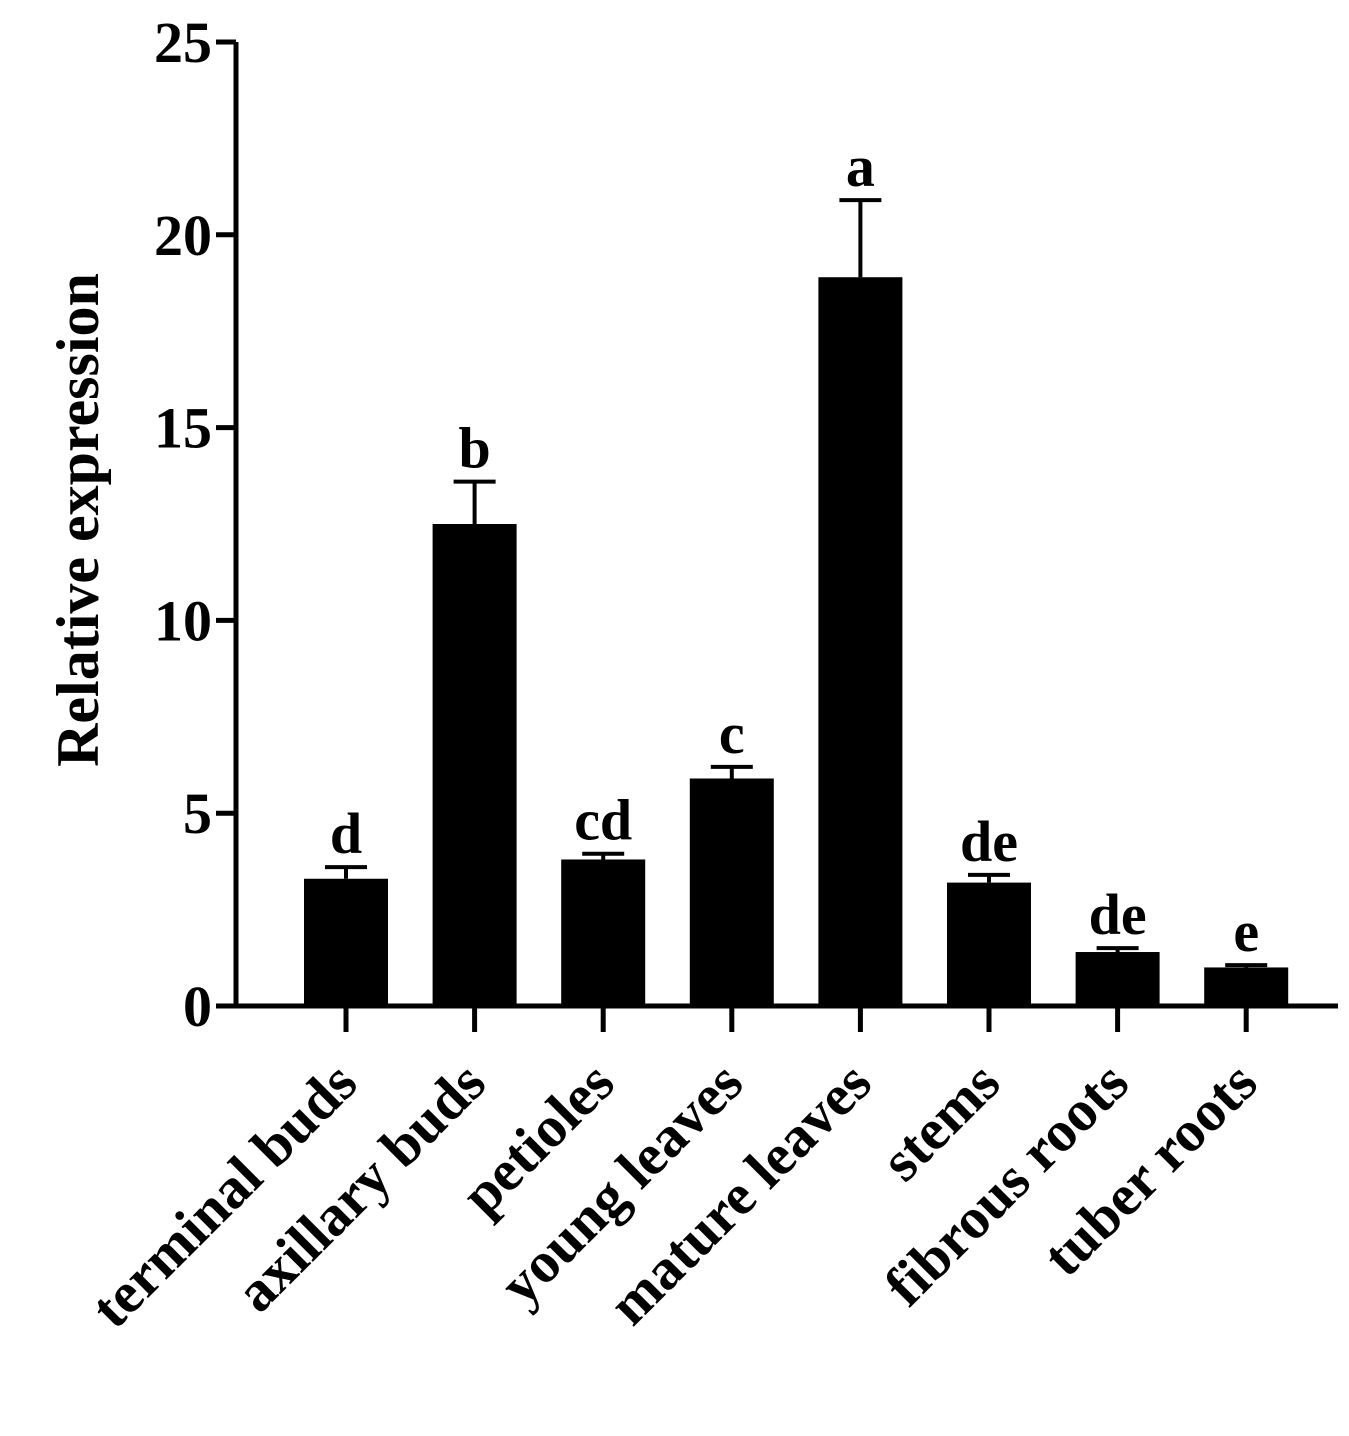  I want to click on y-tick-label: 0, so click(197, 1006).